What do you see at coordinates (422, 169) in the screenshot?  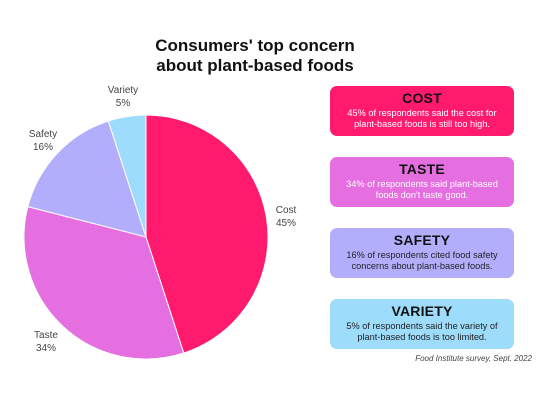 I see `card-taste-heading: TASTE` at bounding box center [422, 169].